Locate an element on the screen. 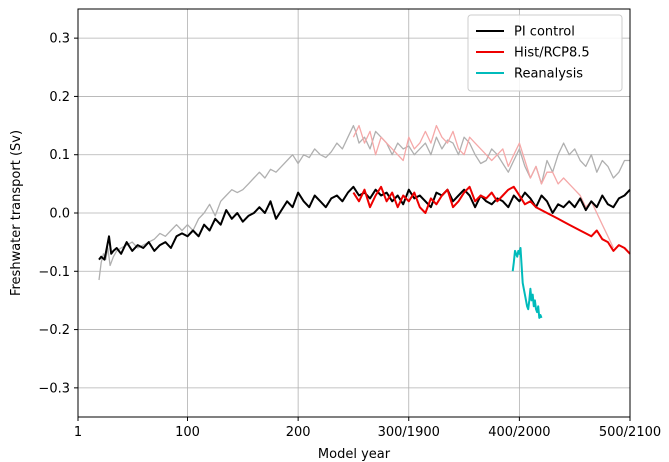  y-tick-label: −0.2 is located at coordinates (54, 330).